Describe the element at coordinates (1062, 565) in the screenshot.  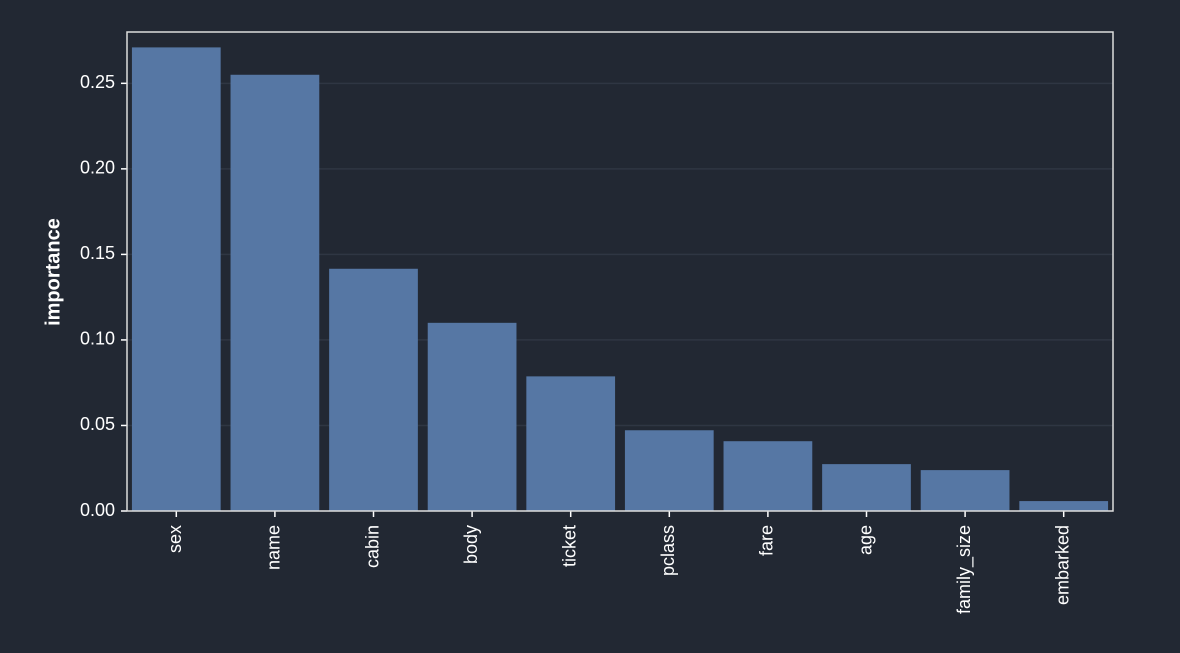
I see `x-tick-label: embarked` at that location.